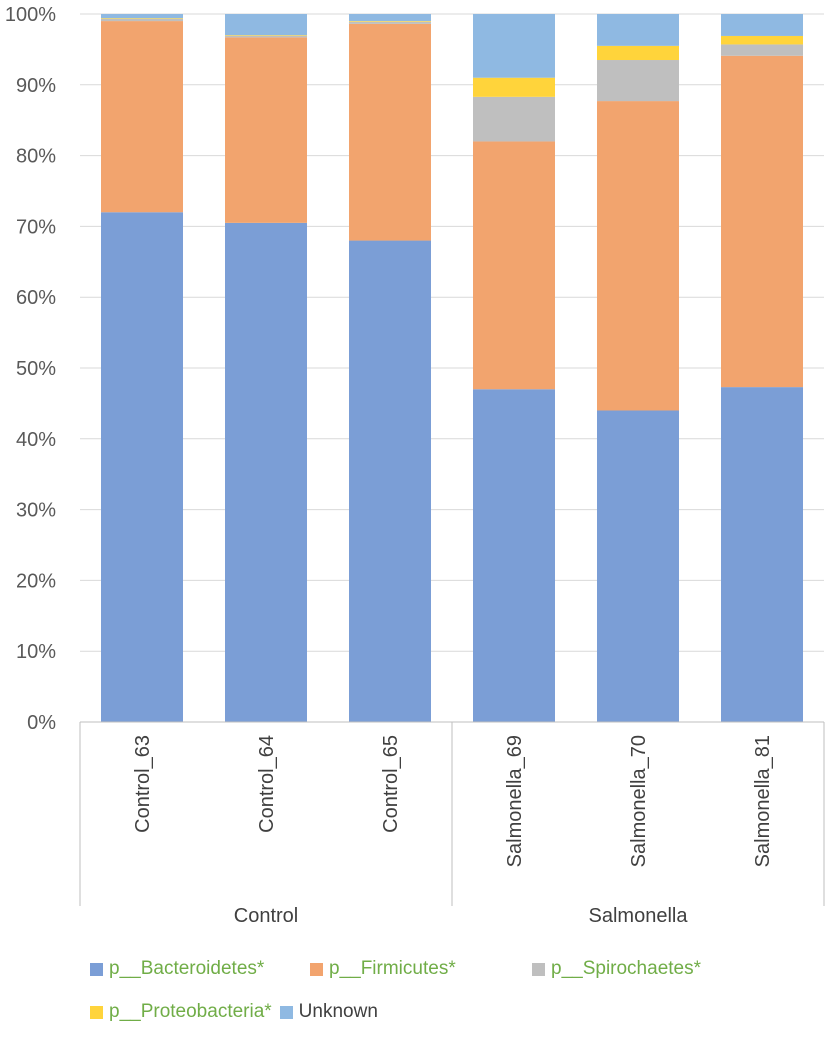  Describe the element at coordinates (96, 1012) in the screenshot. I see `legend-swatch-proteobacteria` at that location.